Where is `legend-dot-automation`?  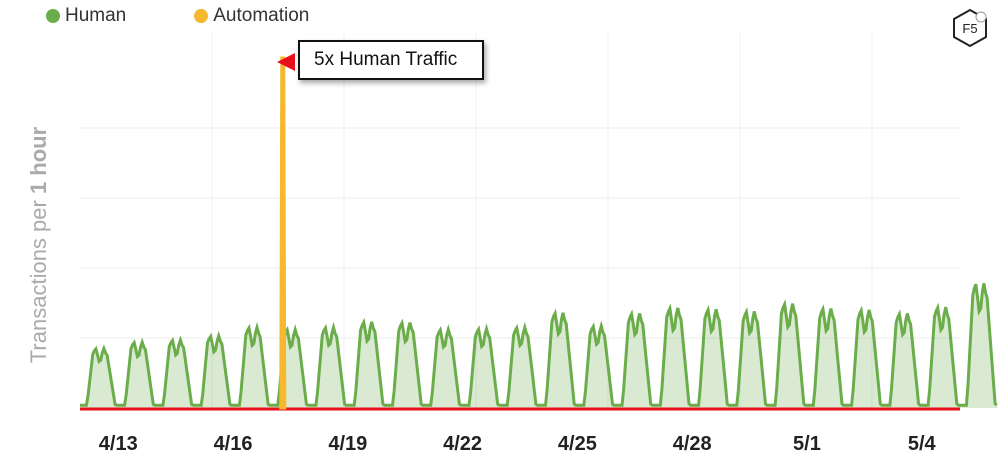 legend-dot-automation is located at coordinates (201, 16).